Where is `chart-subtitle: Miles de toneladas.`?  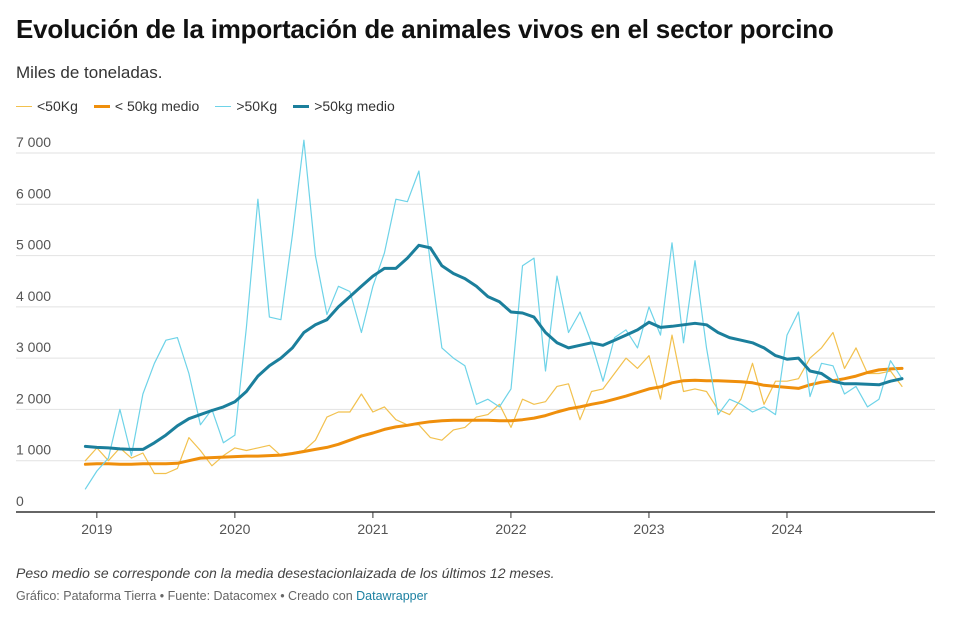 chart-subtitle: Miles de toneladas. is located at coordinates (89, 72).